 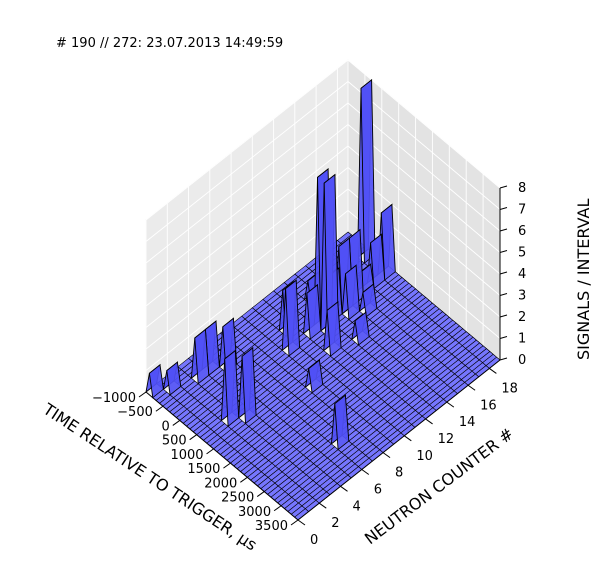 I want to click on z-tick-label: 8, so click(x=522, y=188).